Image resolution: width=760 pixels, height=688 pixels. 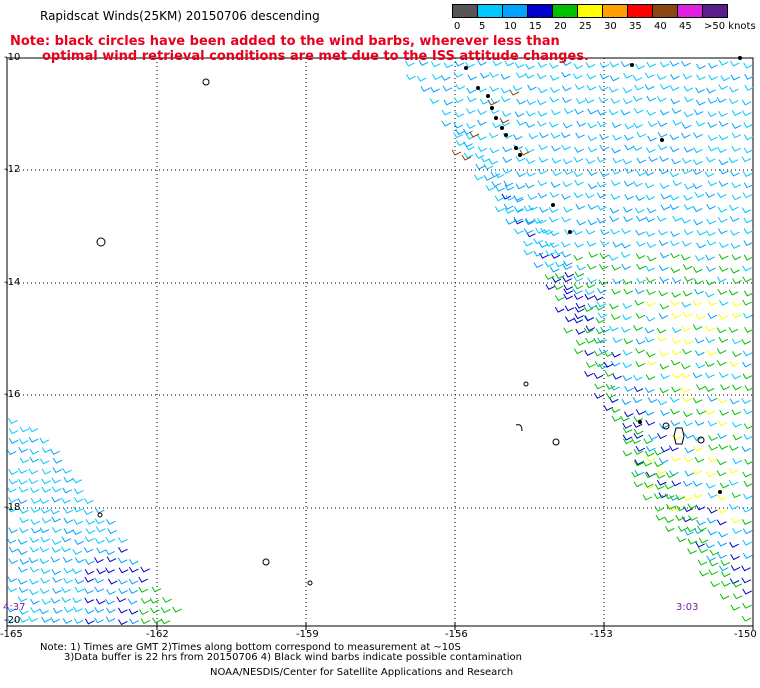 I want to click on legend-swatch, so click(x=690, y=11).